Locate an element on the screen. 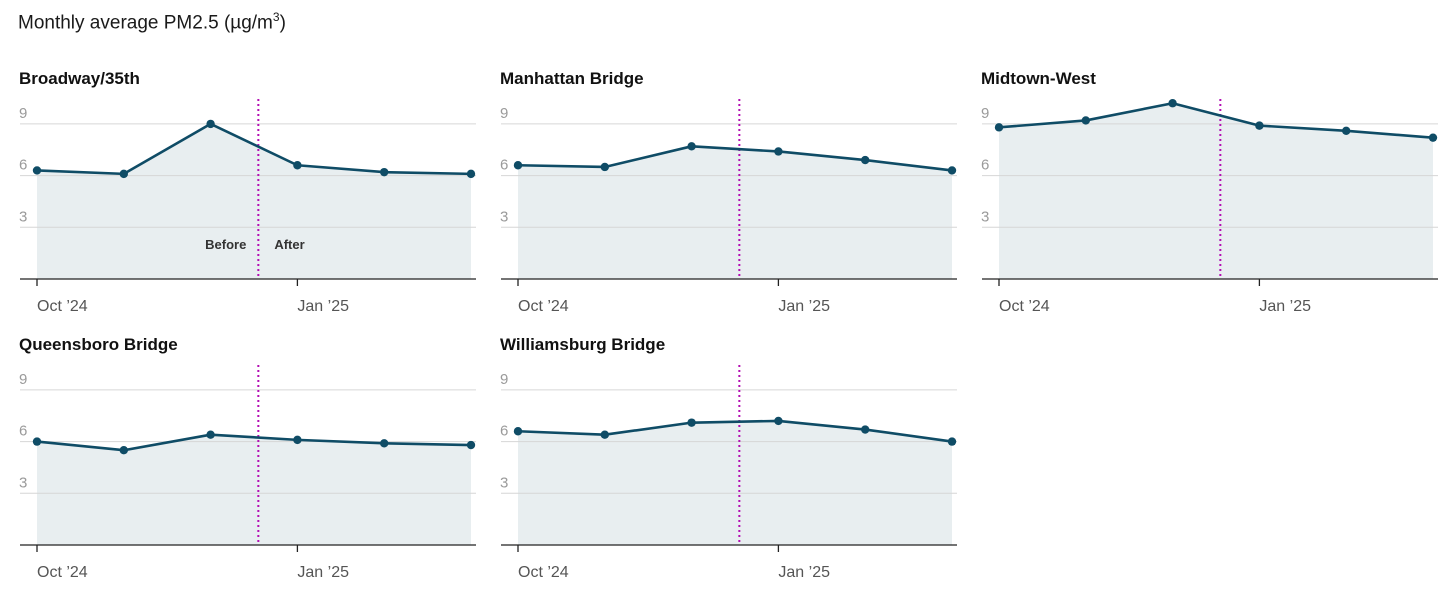 The image size is (1456, 594). panel-title: Williamsburg Bridge is located at coordinates (582, 344).